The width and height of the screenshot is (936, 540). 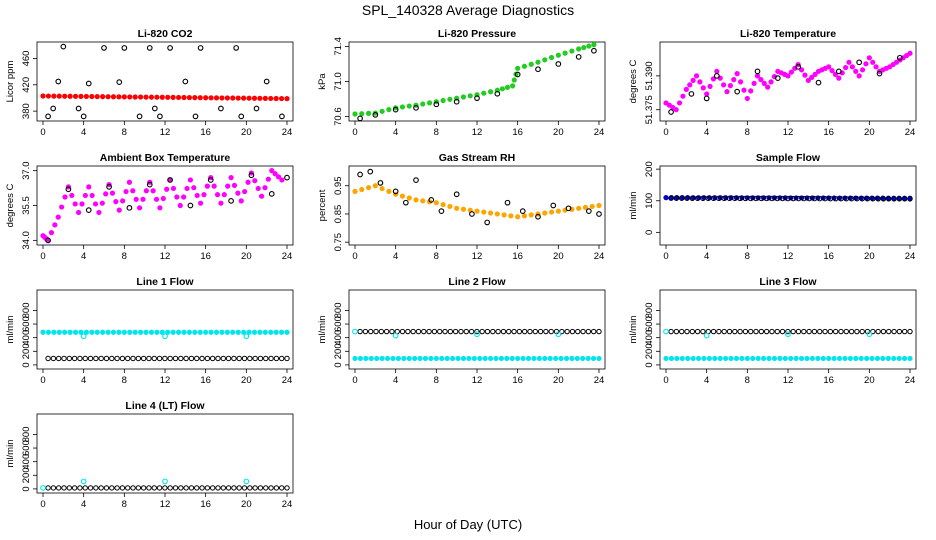 What do you see at coordinates (124, 380) in the screenshot?
I see `x-tick-label: 8` at bounding box center [124, 380].